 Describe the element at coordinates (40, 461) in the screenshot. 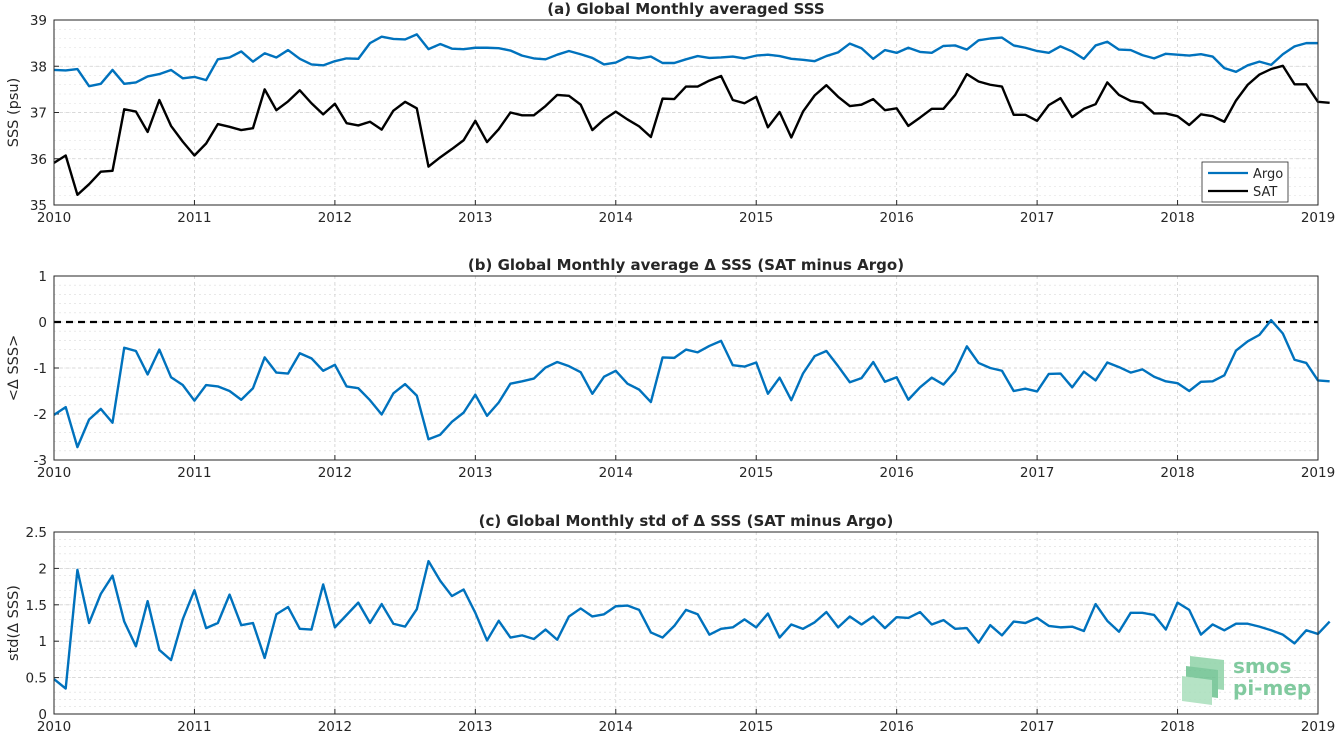

I see `y-tick-label: -3` at that location.